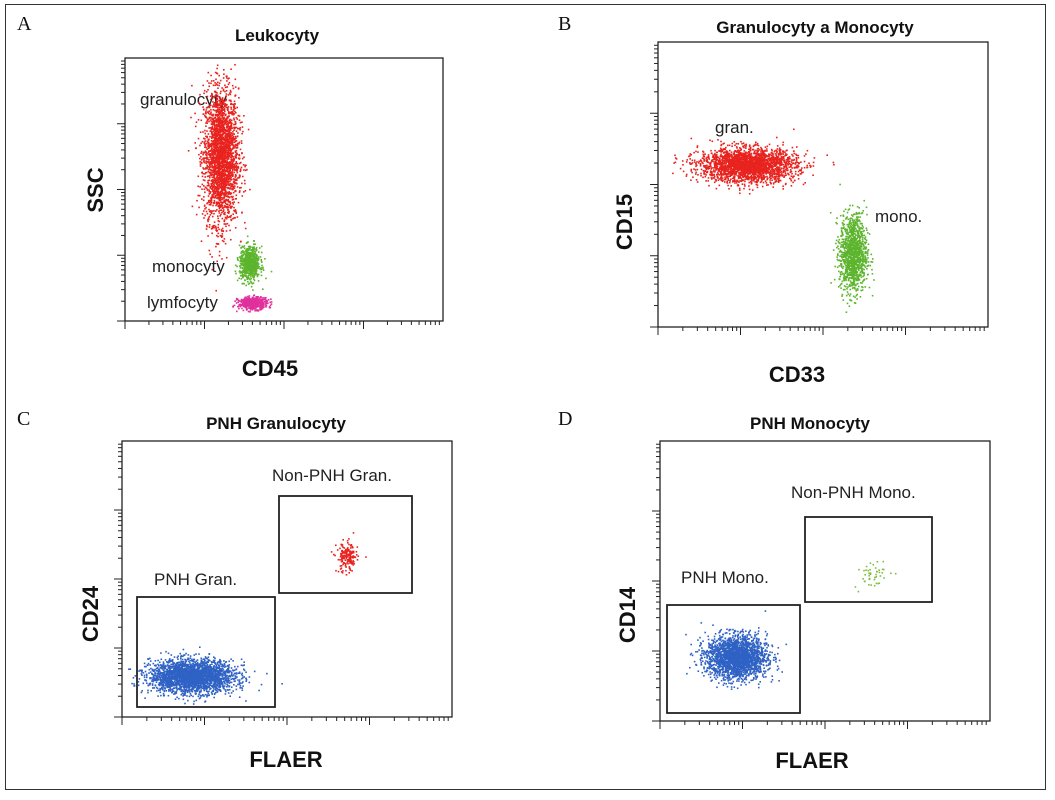 The width and height of the screenshot is (1055, 800). What do you see at coordinates (565, 419) in the screenshot?
I see `panel-letter-d: D` at bounding box center [565, 419].